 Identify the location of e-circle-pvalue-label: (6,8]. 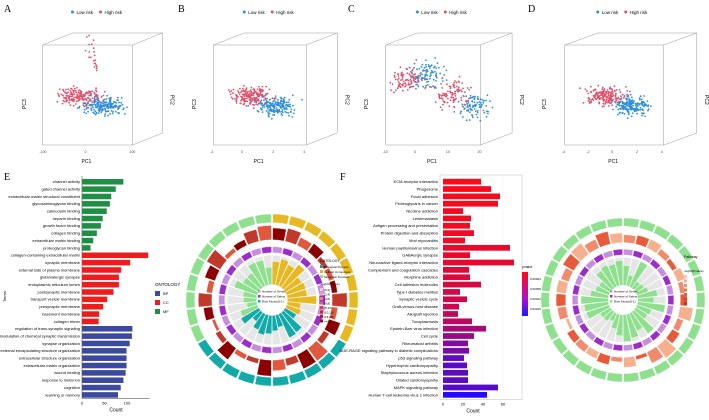
(327, 304).